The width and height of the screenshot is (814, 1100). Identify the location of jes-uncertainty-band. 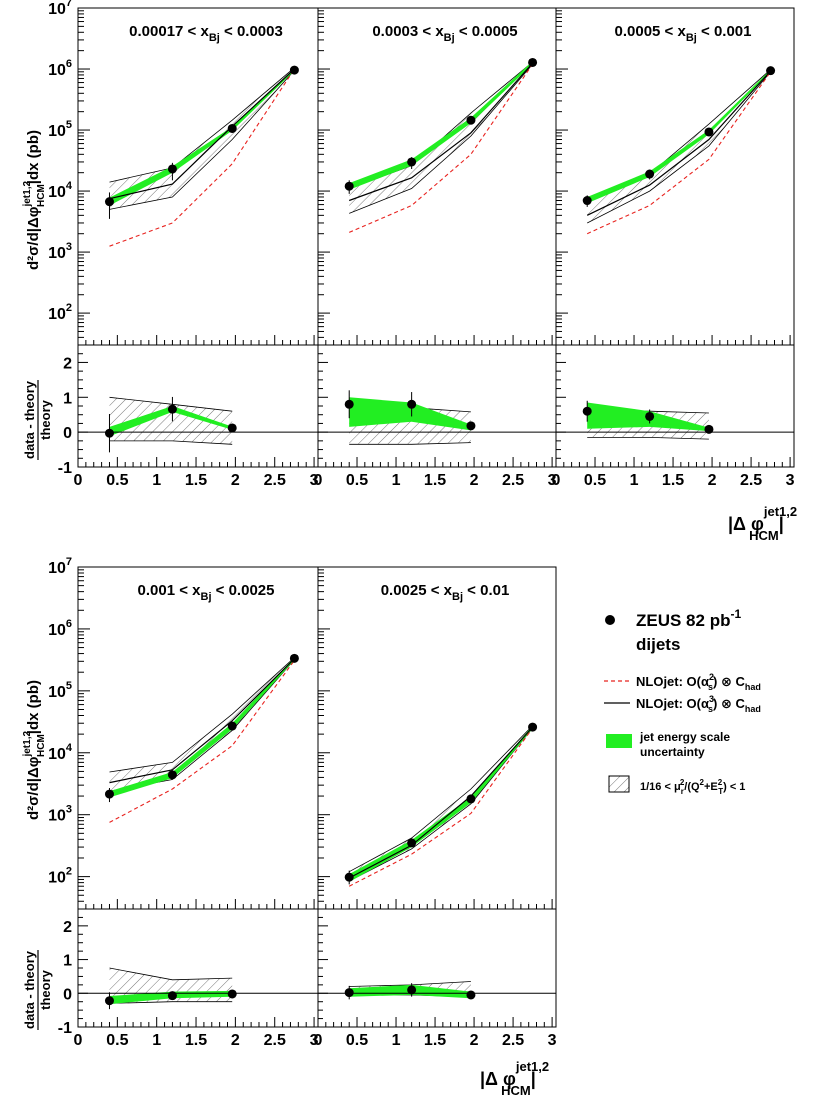
(441, 125).